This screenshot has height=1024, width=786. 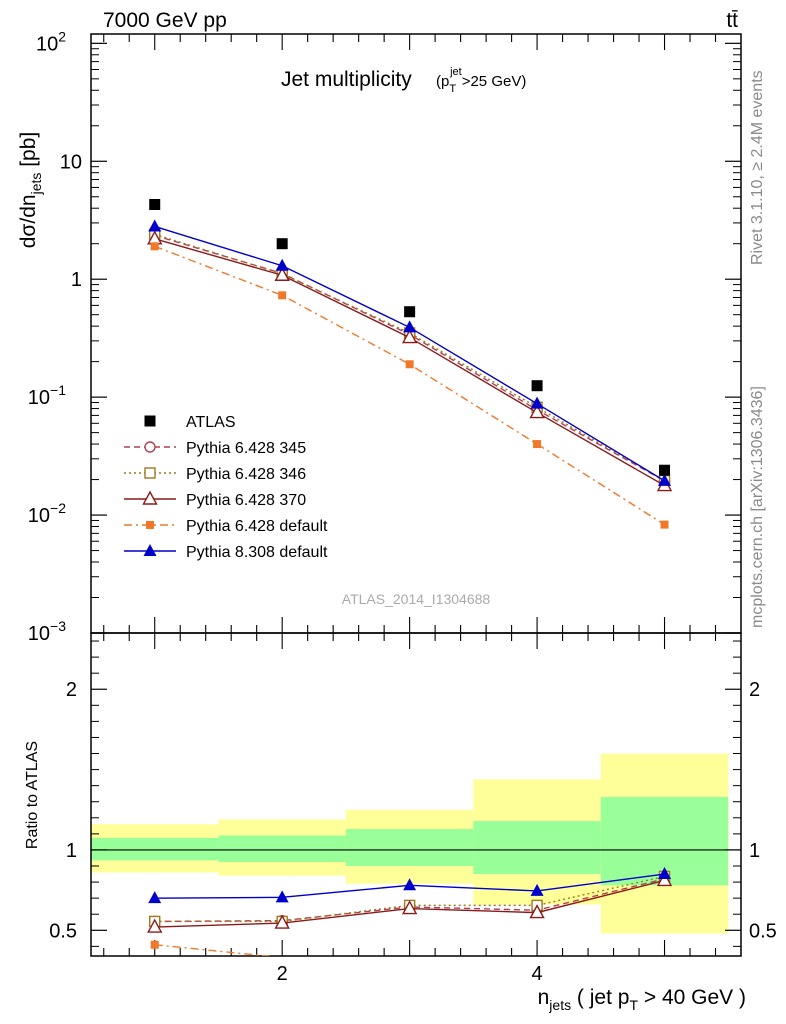 What do you see at coordinates (346, 79) in the screenshot?
I see `chart-title: Jet multiplicity` at bounding box center [346, 79].